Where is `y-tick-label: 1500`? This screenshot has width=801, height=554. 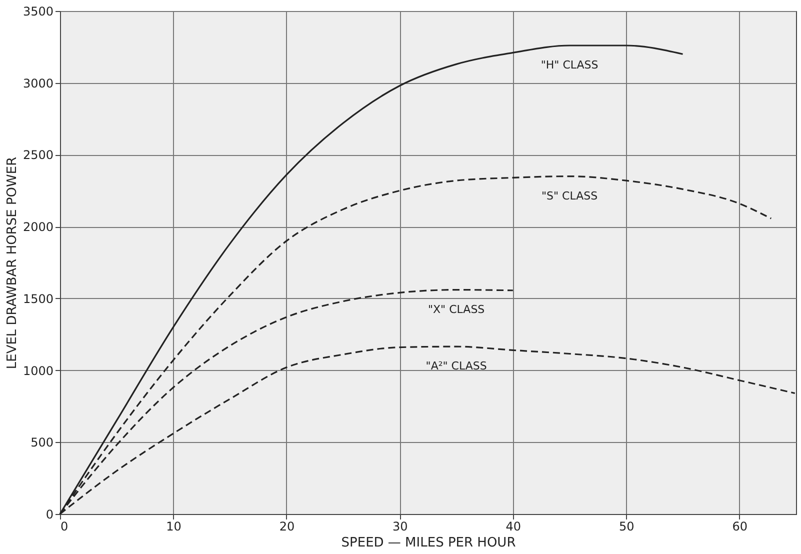 y-tick-label: 1500 is located at coordinates (38, 299).